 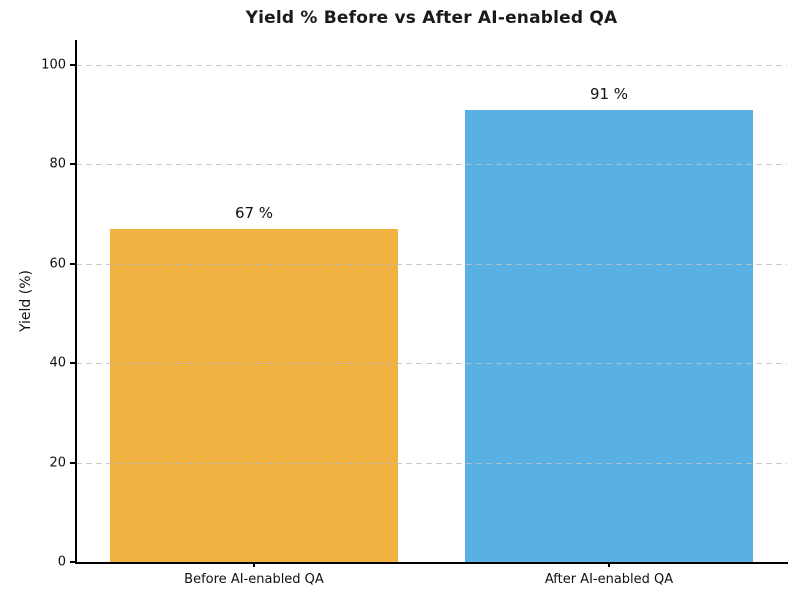 What do you see at coordinates (609, 579) in the screenshot?
I see `x-tick-label-1: After AI-enabled QA` at bounding box center [609, 579].